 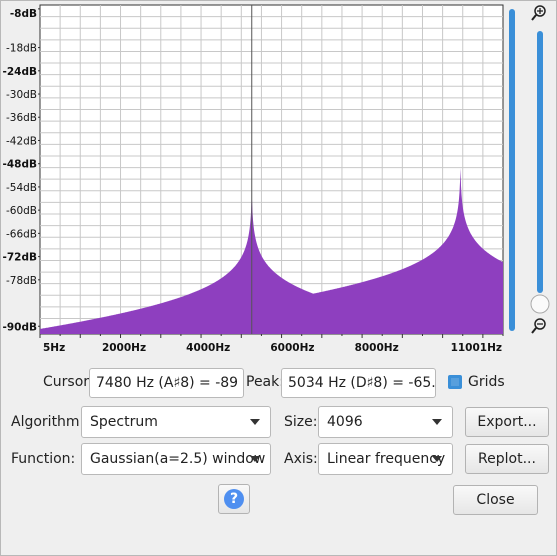 I want to click on zoom-out-icon, so click(x=538, y=326).